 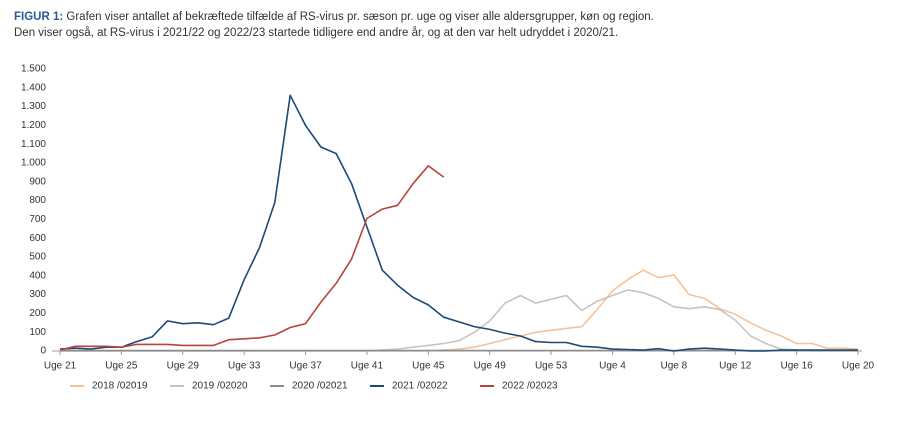 I want to click on figure-label: FIGUR 1:, so click(x=39, y=17).